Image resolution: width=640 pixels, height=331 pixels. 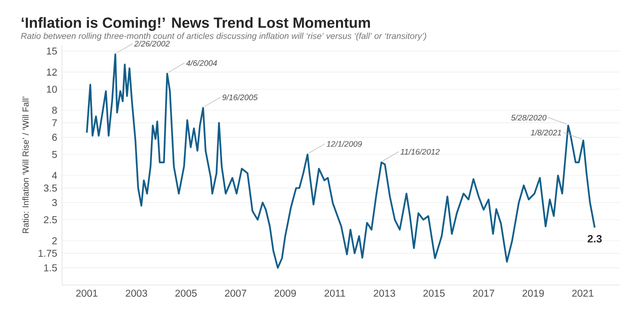 I want to click on x-tick-label: 2019, so click(x=533, y=293).